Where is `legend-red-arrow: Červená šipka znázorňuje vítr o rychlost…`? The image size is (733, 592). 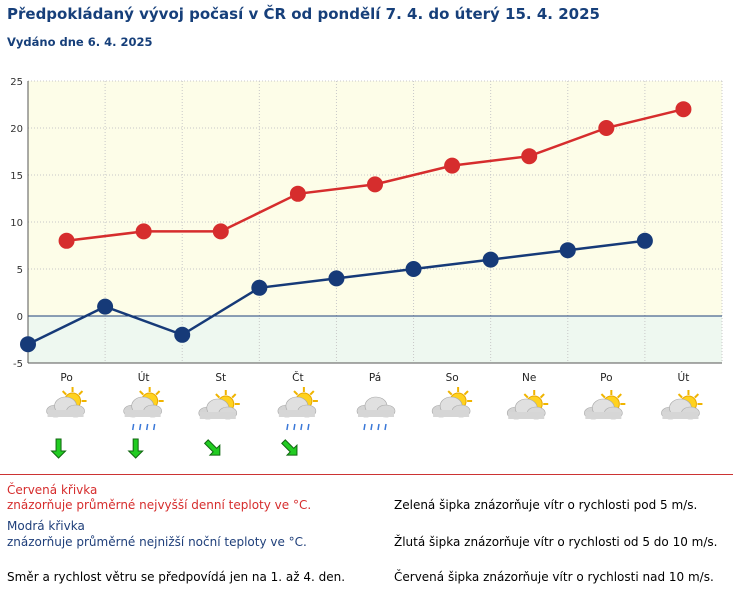
legend-red-arrow: Červená šipka znázorňuje vítr o rychlost… is located at coordinates (554, 577).